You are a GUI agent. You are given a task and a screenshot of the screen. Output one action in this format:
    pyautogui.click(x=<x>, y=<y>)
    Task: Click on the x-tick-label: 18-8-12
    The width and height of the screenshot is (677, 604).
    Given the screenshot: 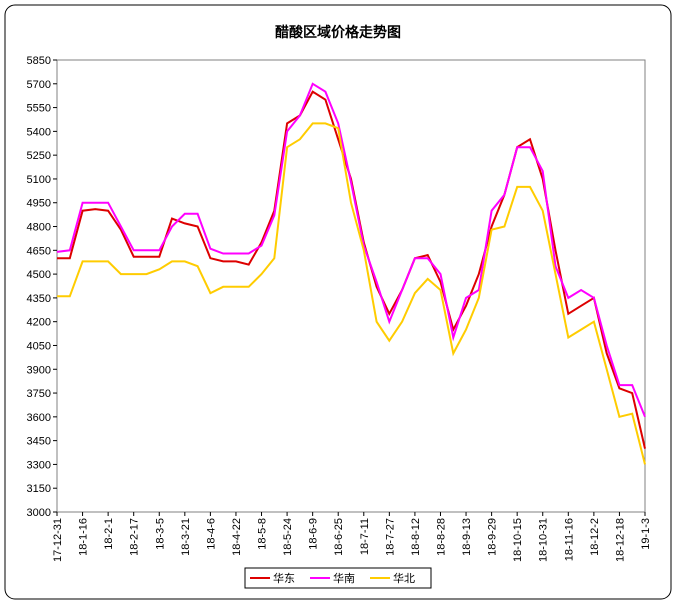 What is the action you would take?
    pyautogui.click(x=416, y=537)
    